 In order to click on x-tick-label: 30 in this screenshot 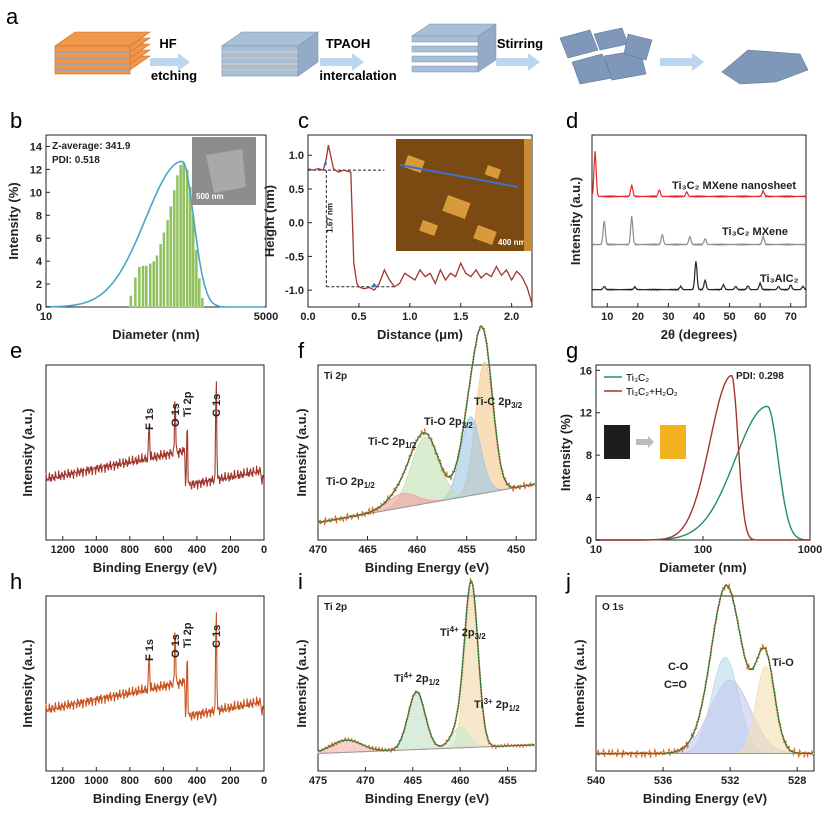, I will do `click(668, 317)`.